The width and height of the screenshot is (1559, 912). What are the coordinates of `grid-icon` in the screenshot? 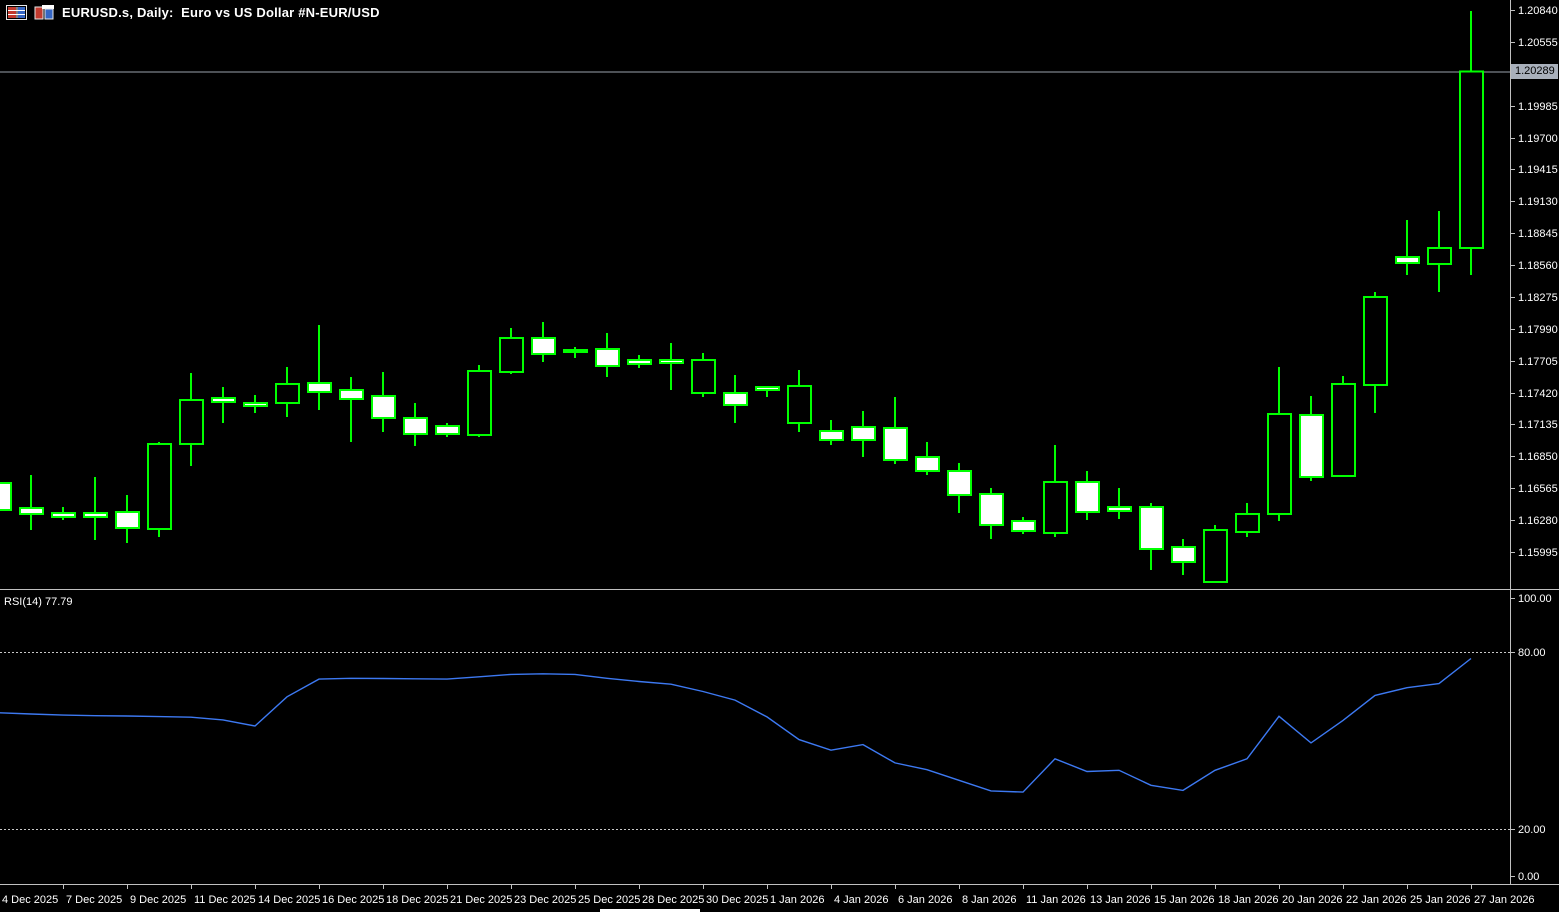 It's located at (16, 12).